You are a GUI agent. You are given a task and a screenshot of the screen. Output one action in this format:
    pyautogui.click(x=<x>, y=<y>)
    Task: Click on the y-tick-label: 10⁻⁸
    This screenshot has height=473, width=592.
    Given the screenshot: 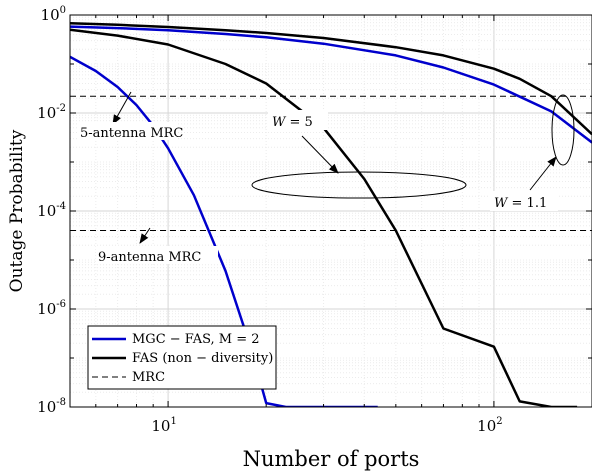 What is the action you would take?
    pyautogui.click(x=51, y=406)
    